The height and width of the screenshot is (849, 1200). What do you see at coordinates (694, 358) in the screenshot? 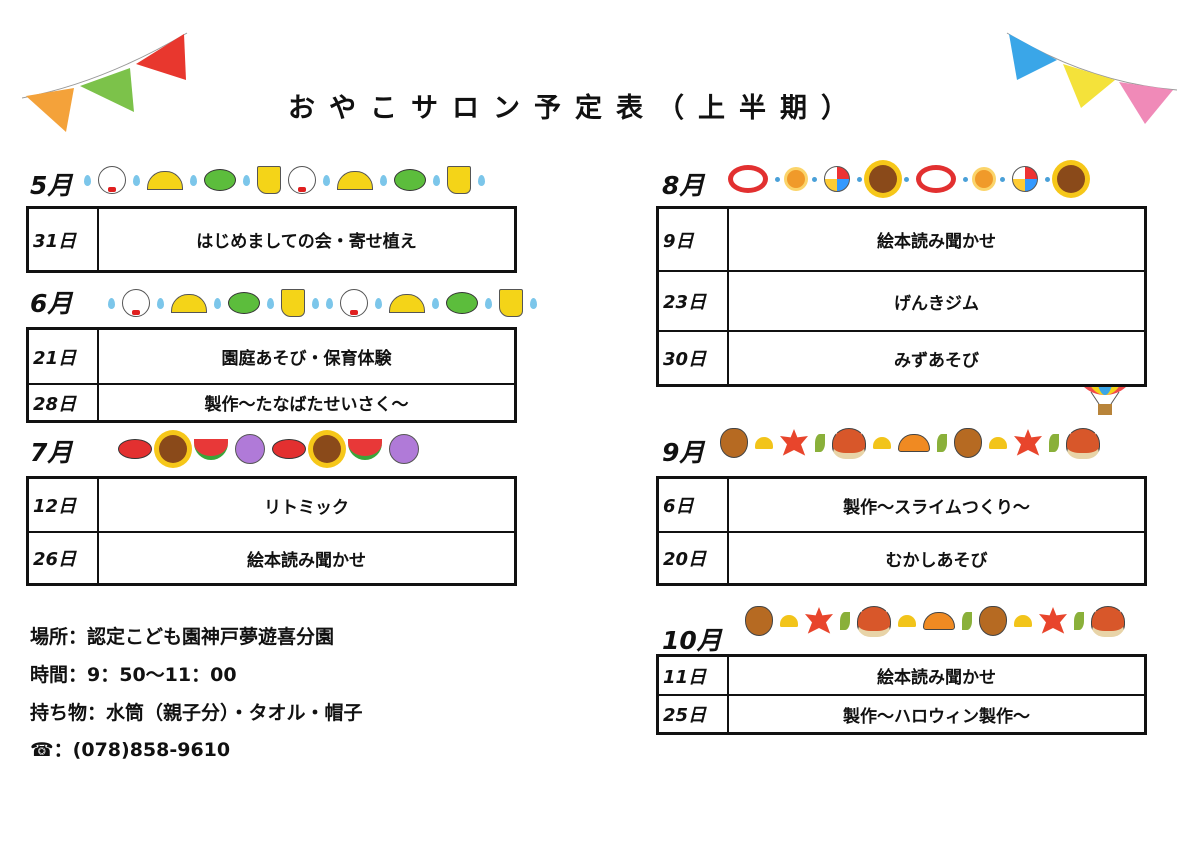
I see `event-date: 30日` at bounding box center [694, 358].